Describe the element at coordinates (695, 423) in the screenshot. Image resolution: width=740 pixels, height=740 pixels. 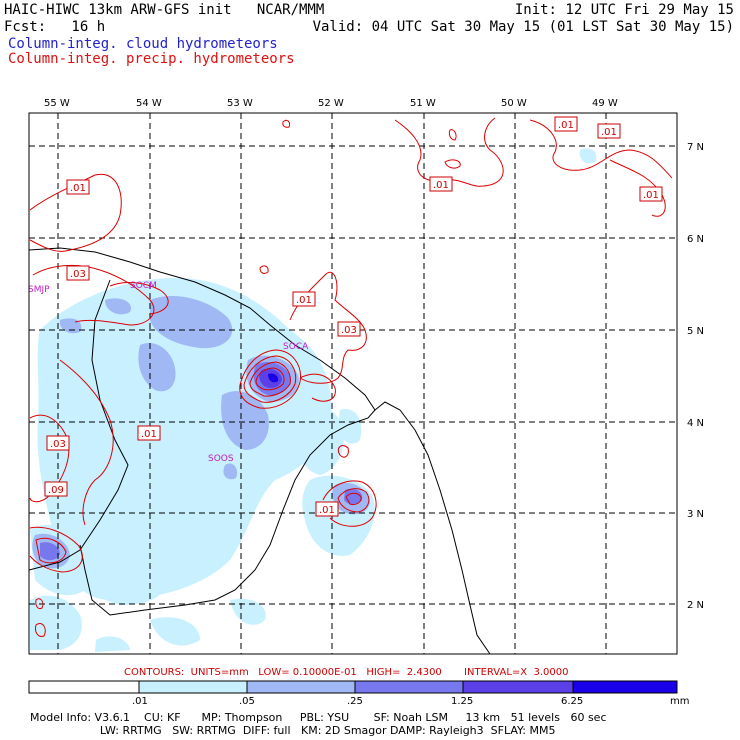
I see `lat-label: 4 N` at that location.